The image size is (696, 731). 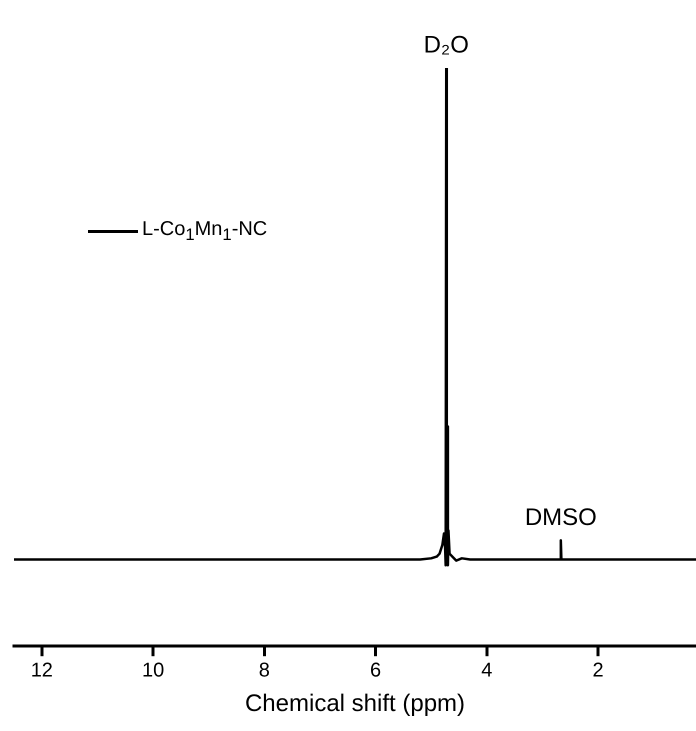 What do you see at coordinates (264, 671) in the screenshot?
I see `x-tick-label: 8` at bounding box center [264, 671].